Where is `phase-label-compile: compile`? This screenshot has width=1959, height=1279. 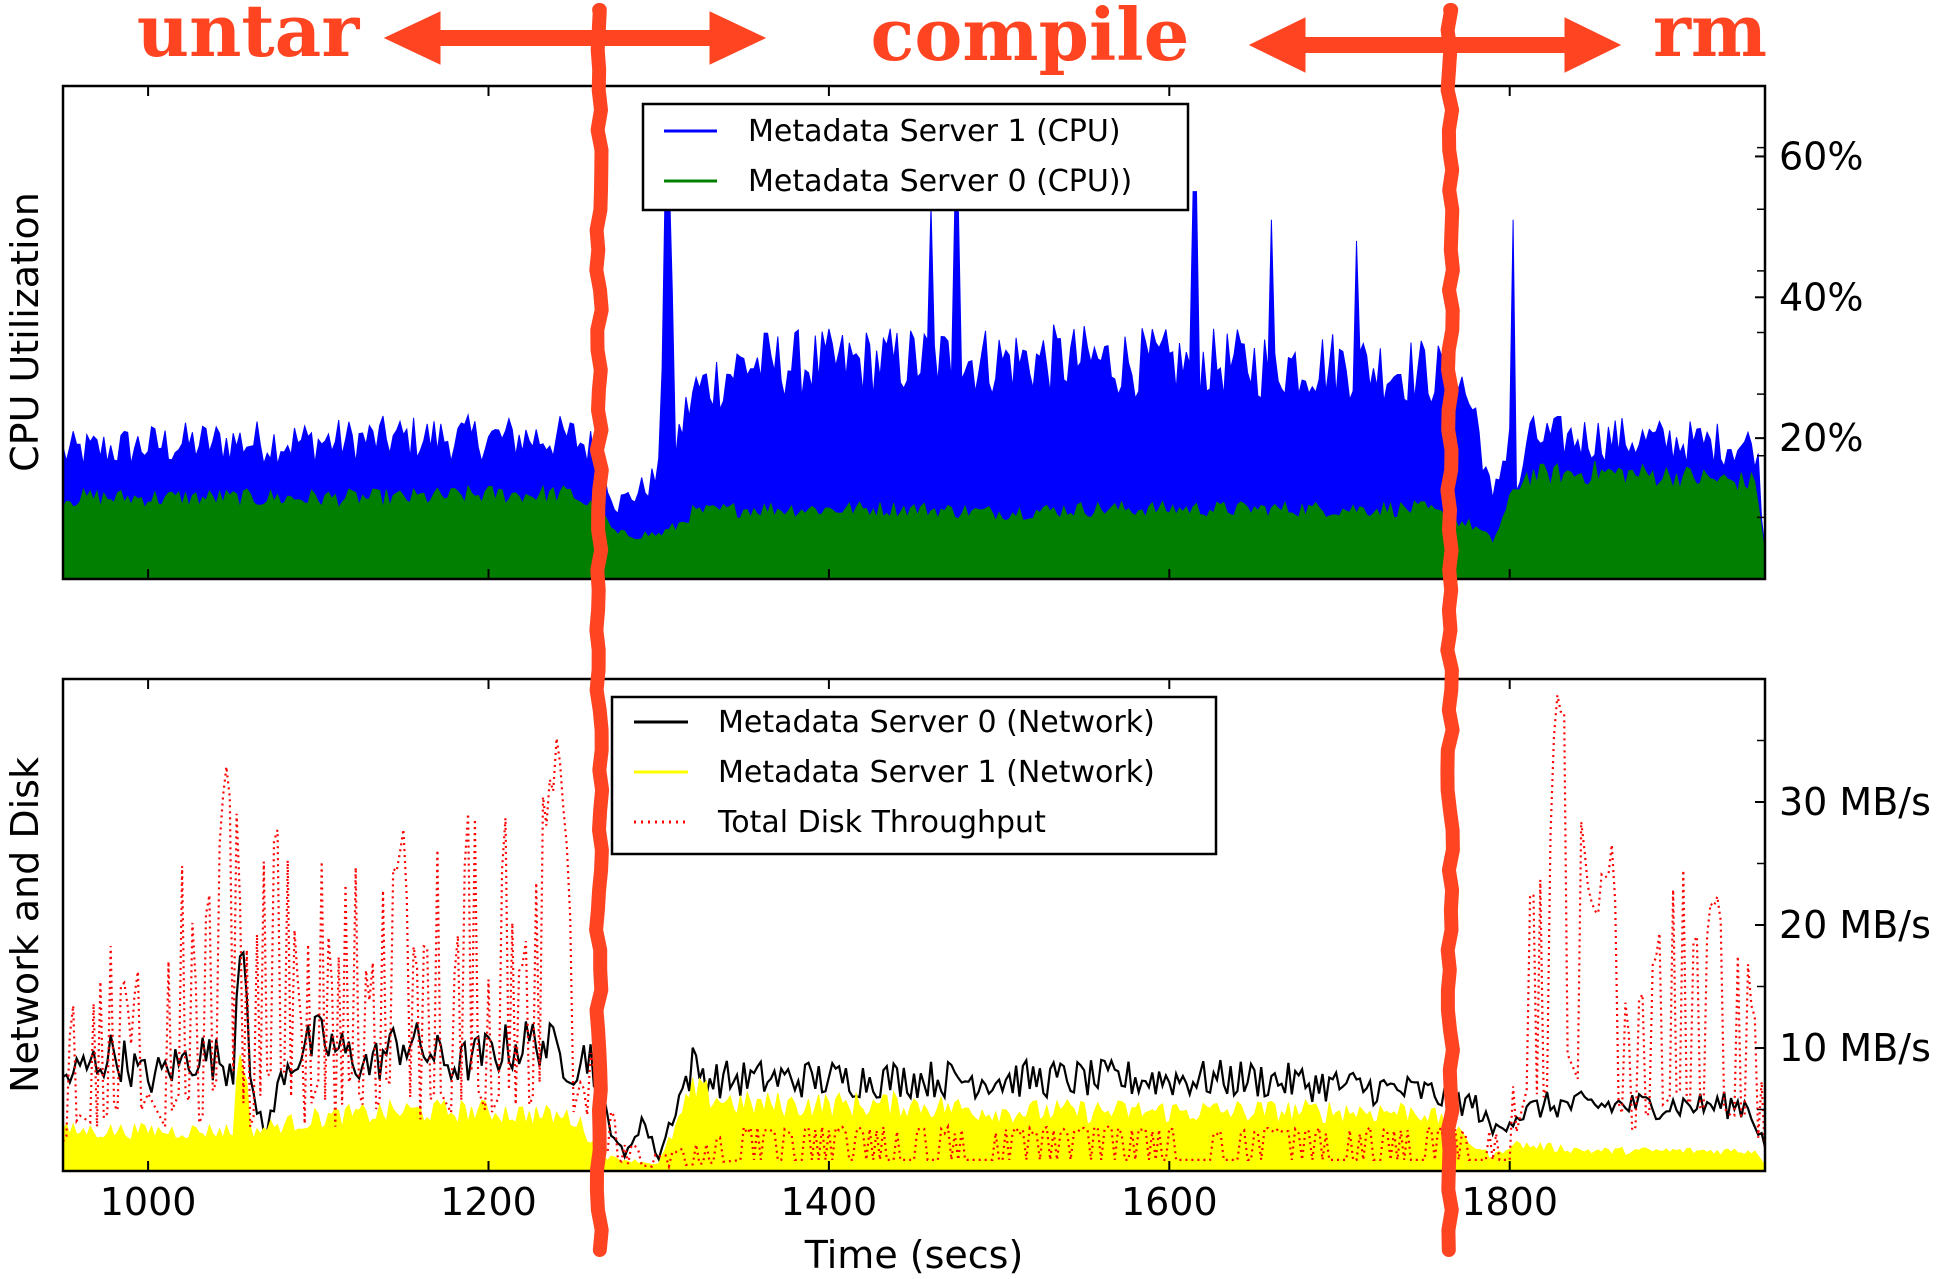 phase-label-compile: compile is located at coordinates (1030, 38).